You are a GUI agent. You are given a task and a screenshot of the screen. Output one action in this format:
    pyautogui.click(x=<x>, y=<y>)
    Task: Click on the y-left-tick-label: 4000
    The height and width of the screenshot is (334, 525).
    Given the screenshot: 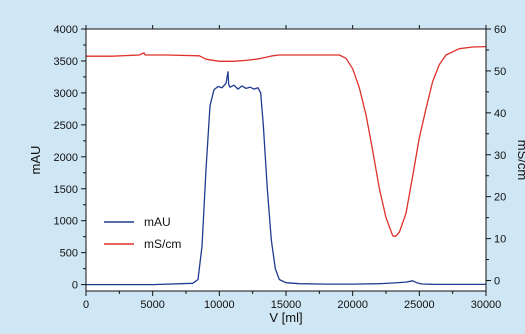 What is the action you would take?
    pyautogui.click(x=66, y=30)
    